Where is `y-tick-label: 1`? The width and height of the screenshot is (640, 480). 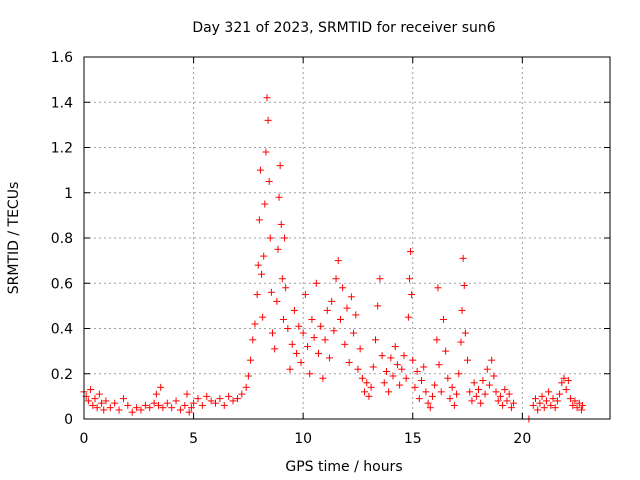
y-tick-label: 1 is located at coordinates (68, 194).